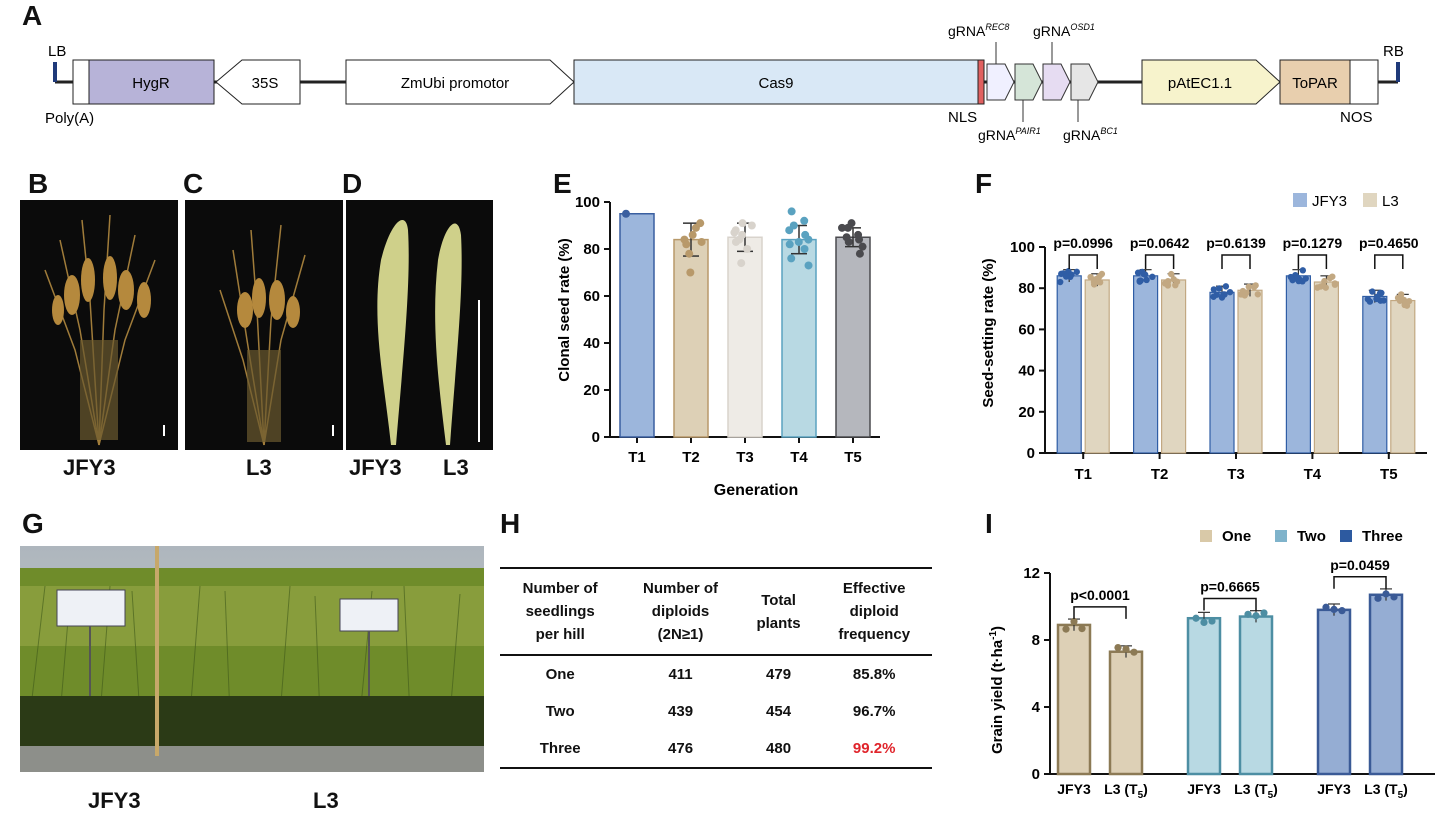 This screenshot has width=1442, height=823. I want to click on f-xtick-label: T4, so click(1313, 474).